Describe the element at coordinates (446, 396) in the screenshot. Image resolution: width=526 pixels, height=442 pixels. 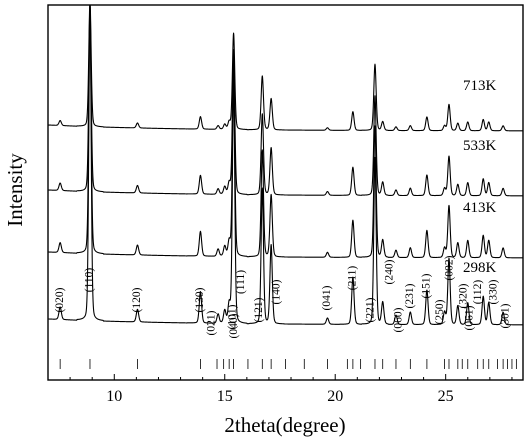
I see `x-tick-label: 25` at that location.